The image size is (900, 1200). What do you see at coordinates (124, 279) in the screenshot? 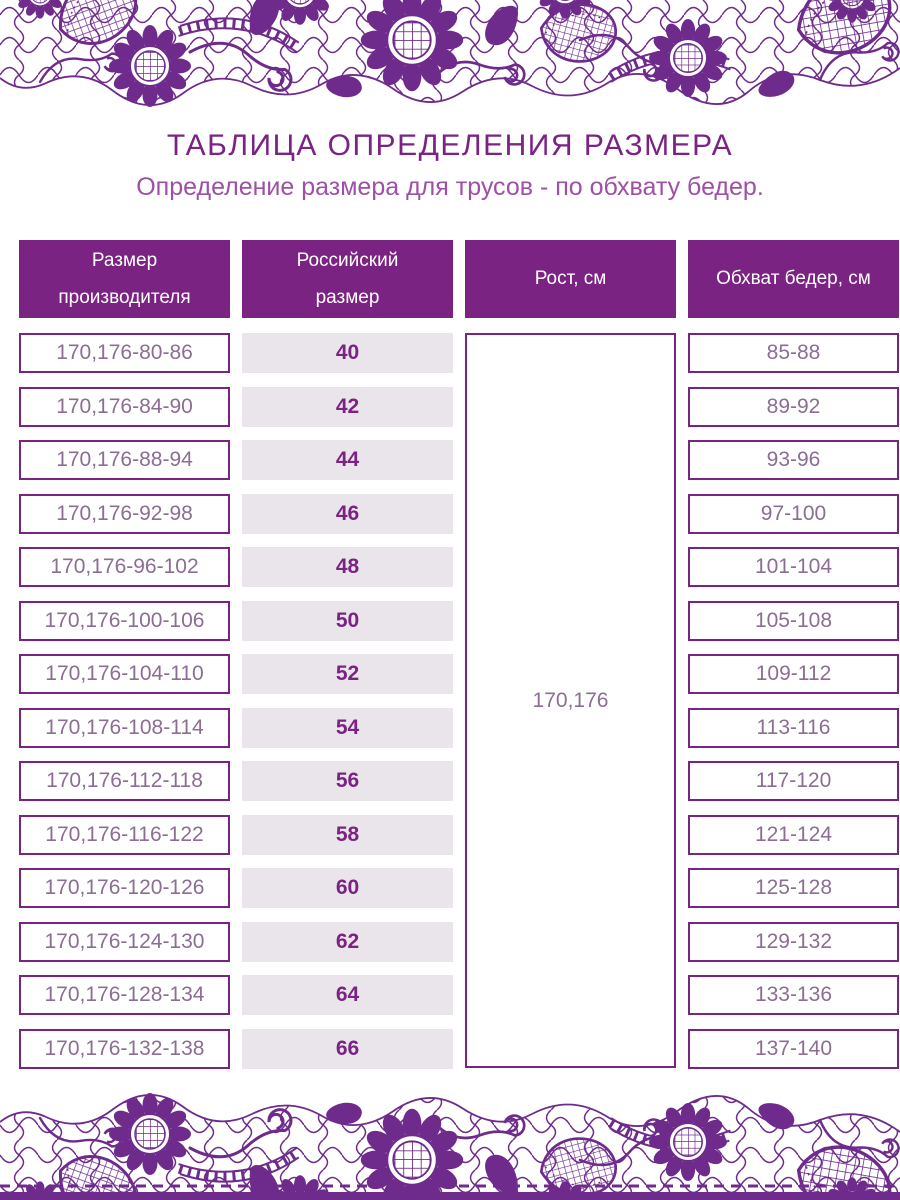
I see `column-header-manufacturer-size: Размер производителя` at bounding box center [124, 279].